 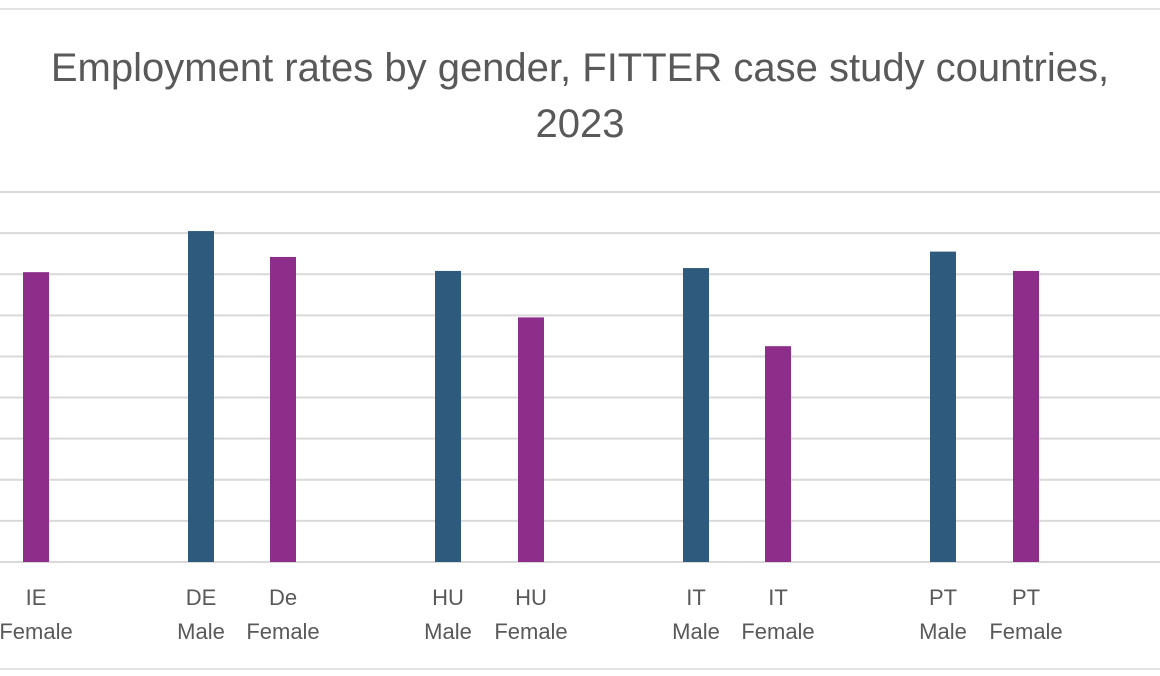 I want to click on bar-it-male, so click(x=696, y=415).